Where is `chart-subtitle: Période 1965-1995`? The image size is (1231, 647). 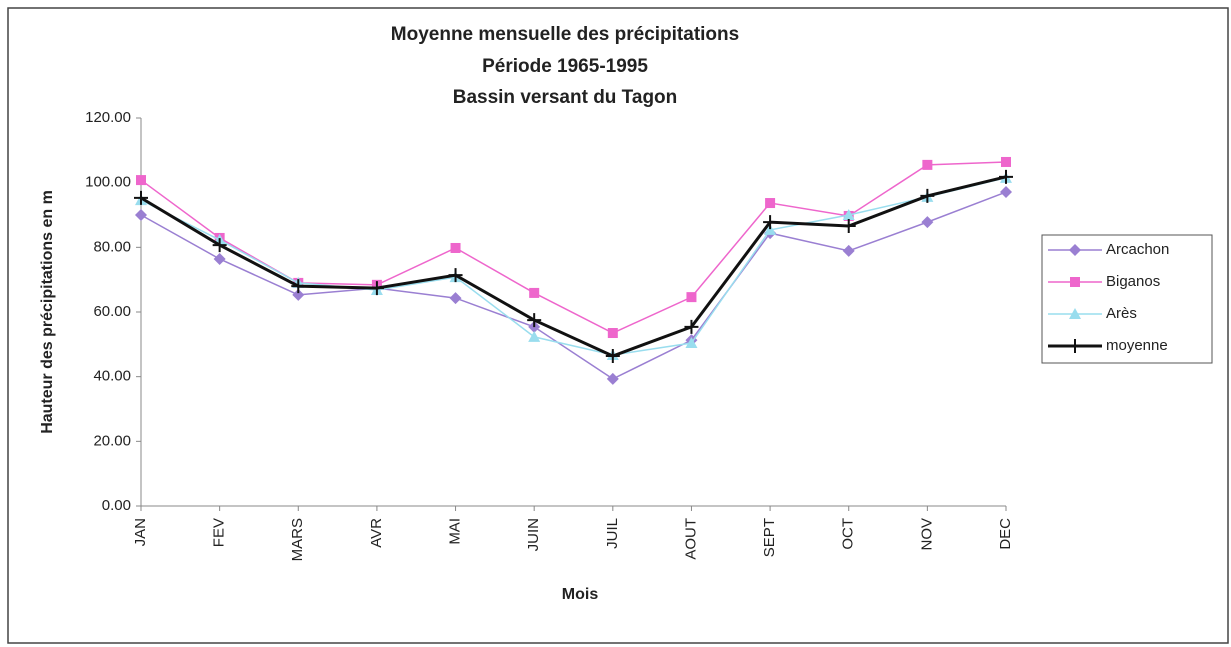 chart-subtitle: Période 1965-1995 is located at coordinates (565, 66).